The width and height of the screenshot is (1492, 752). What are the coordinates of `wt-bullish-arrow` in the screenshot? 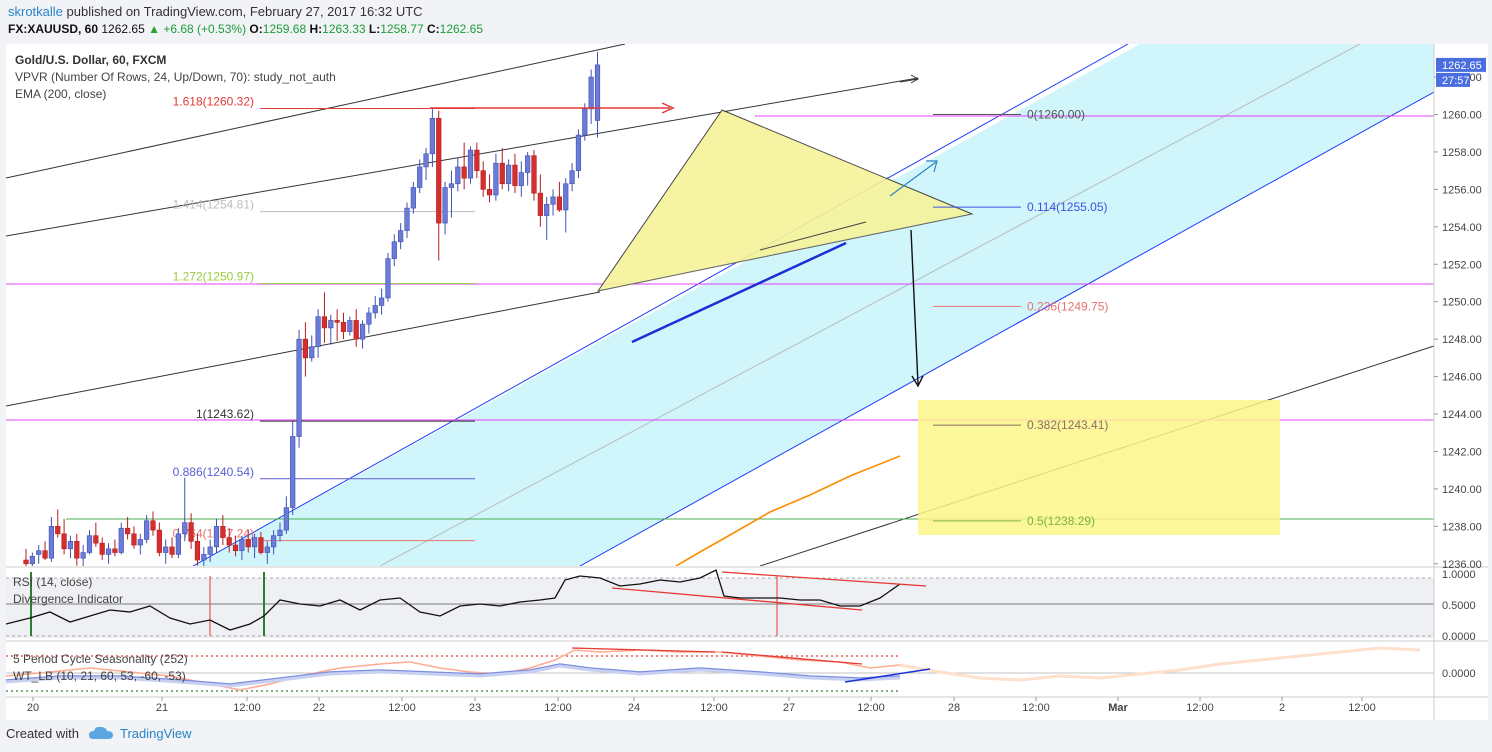 It's located at (887, 675).